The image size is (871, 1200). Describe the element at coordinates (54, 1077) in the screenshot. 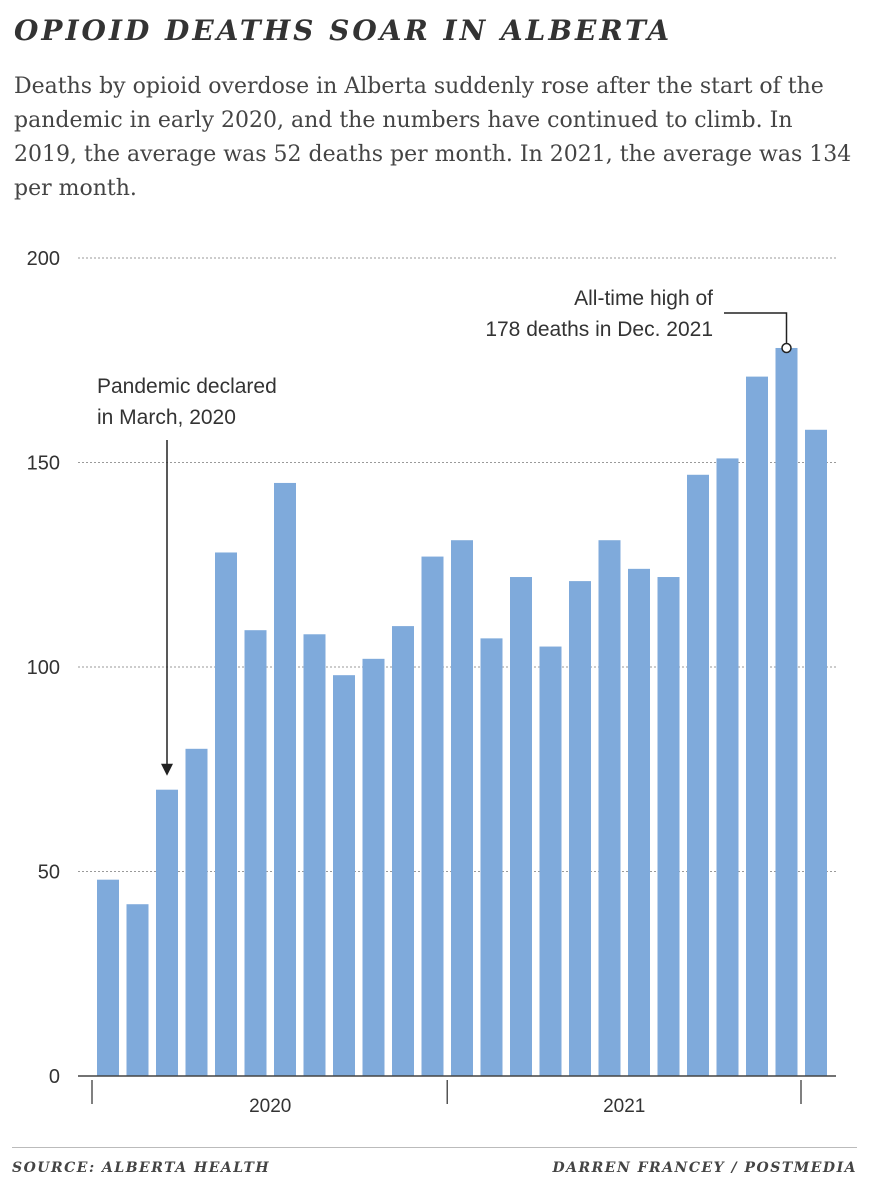

I see `y-tick-label: 0` at that location.